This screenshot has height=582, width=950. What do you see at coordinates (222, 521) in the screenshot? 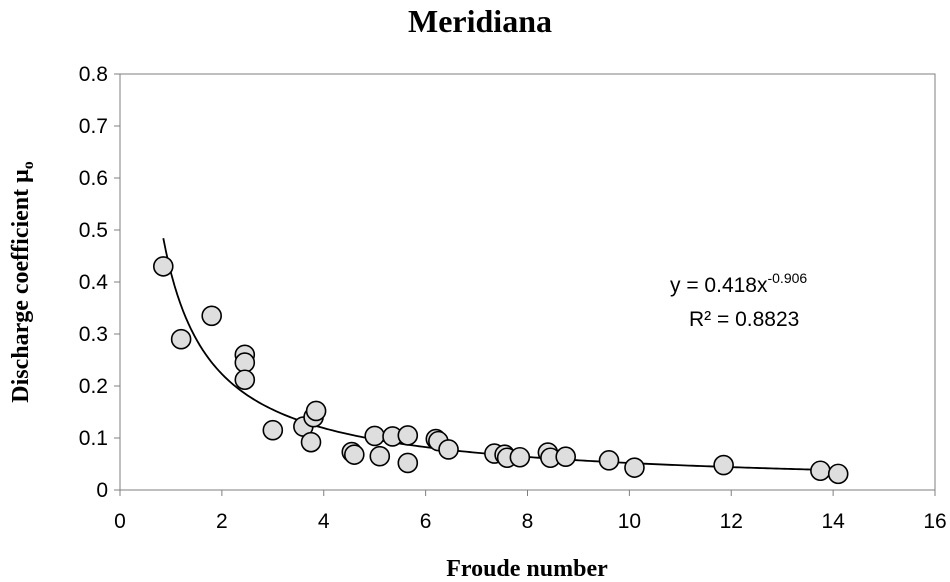
I see `x-tick-label: 2` at bounding box center [222, 521].